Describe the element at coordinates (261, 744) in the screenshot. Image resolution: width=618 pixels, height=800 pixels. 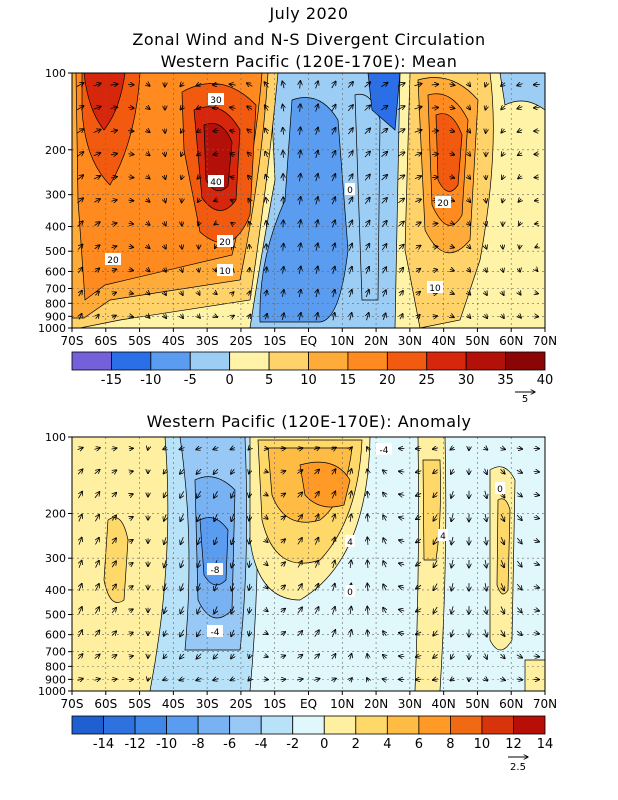
I see `colorbar-label: -4` at that location.